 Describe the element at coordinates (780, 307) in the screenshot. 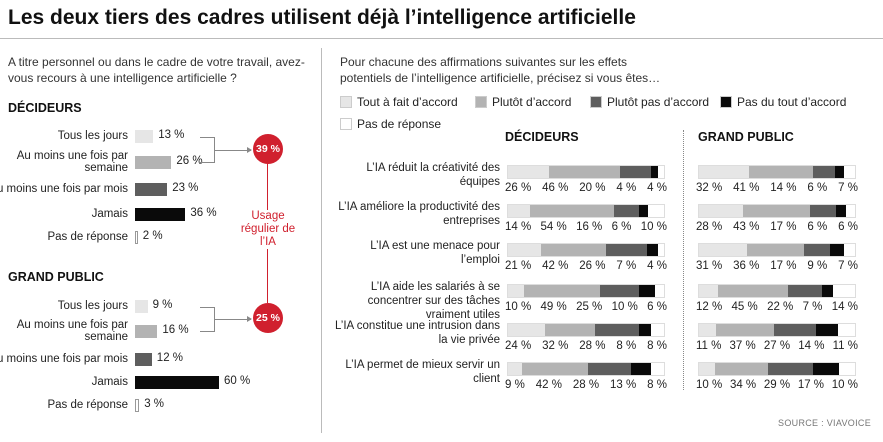

I see `value-label: 22 %` at that location.